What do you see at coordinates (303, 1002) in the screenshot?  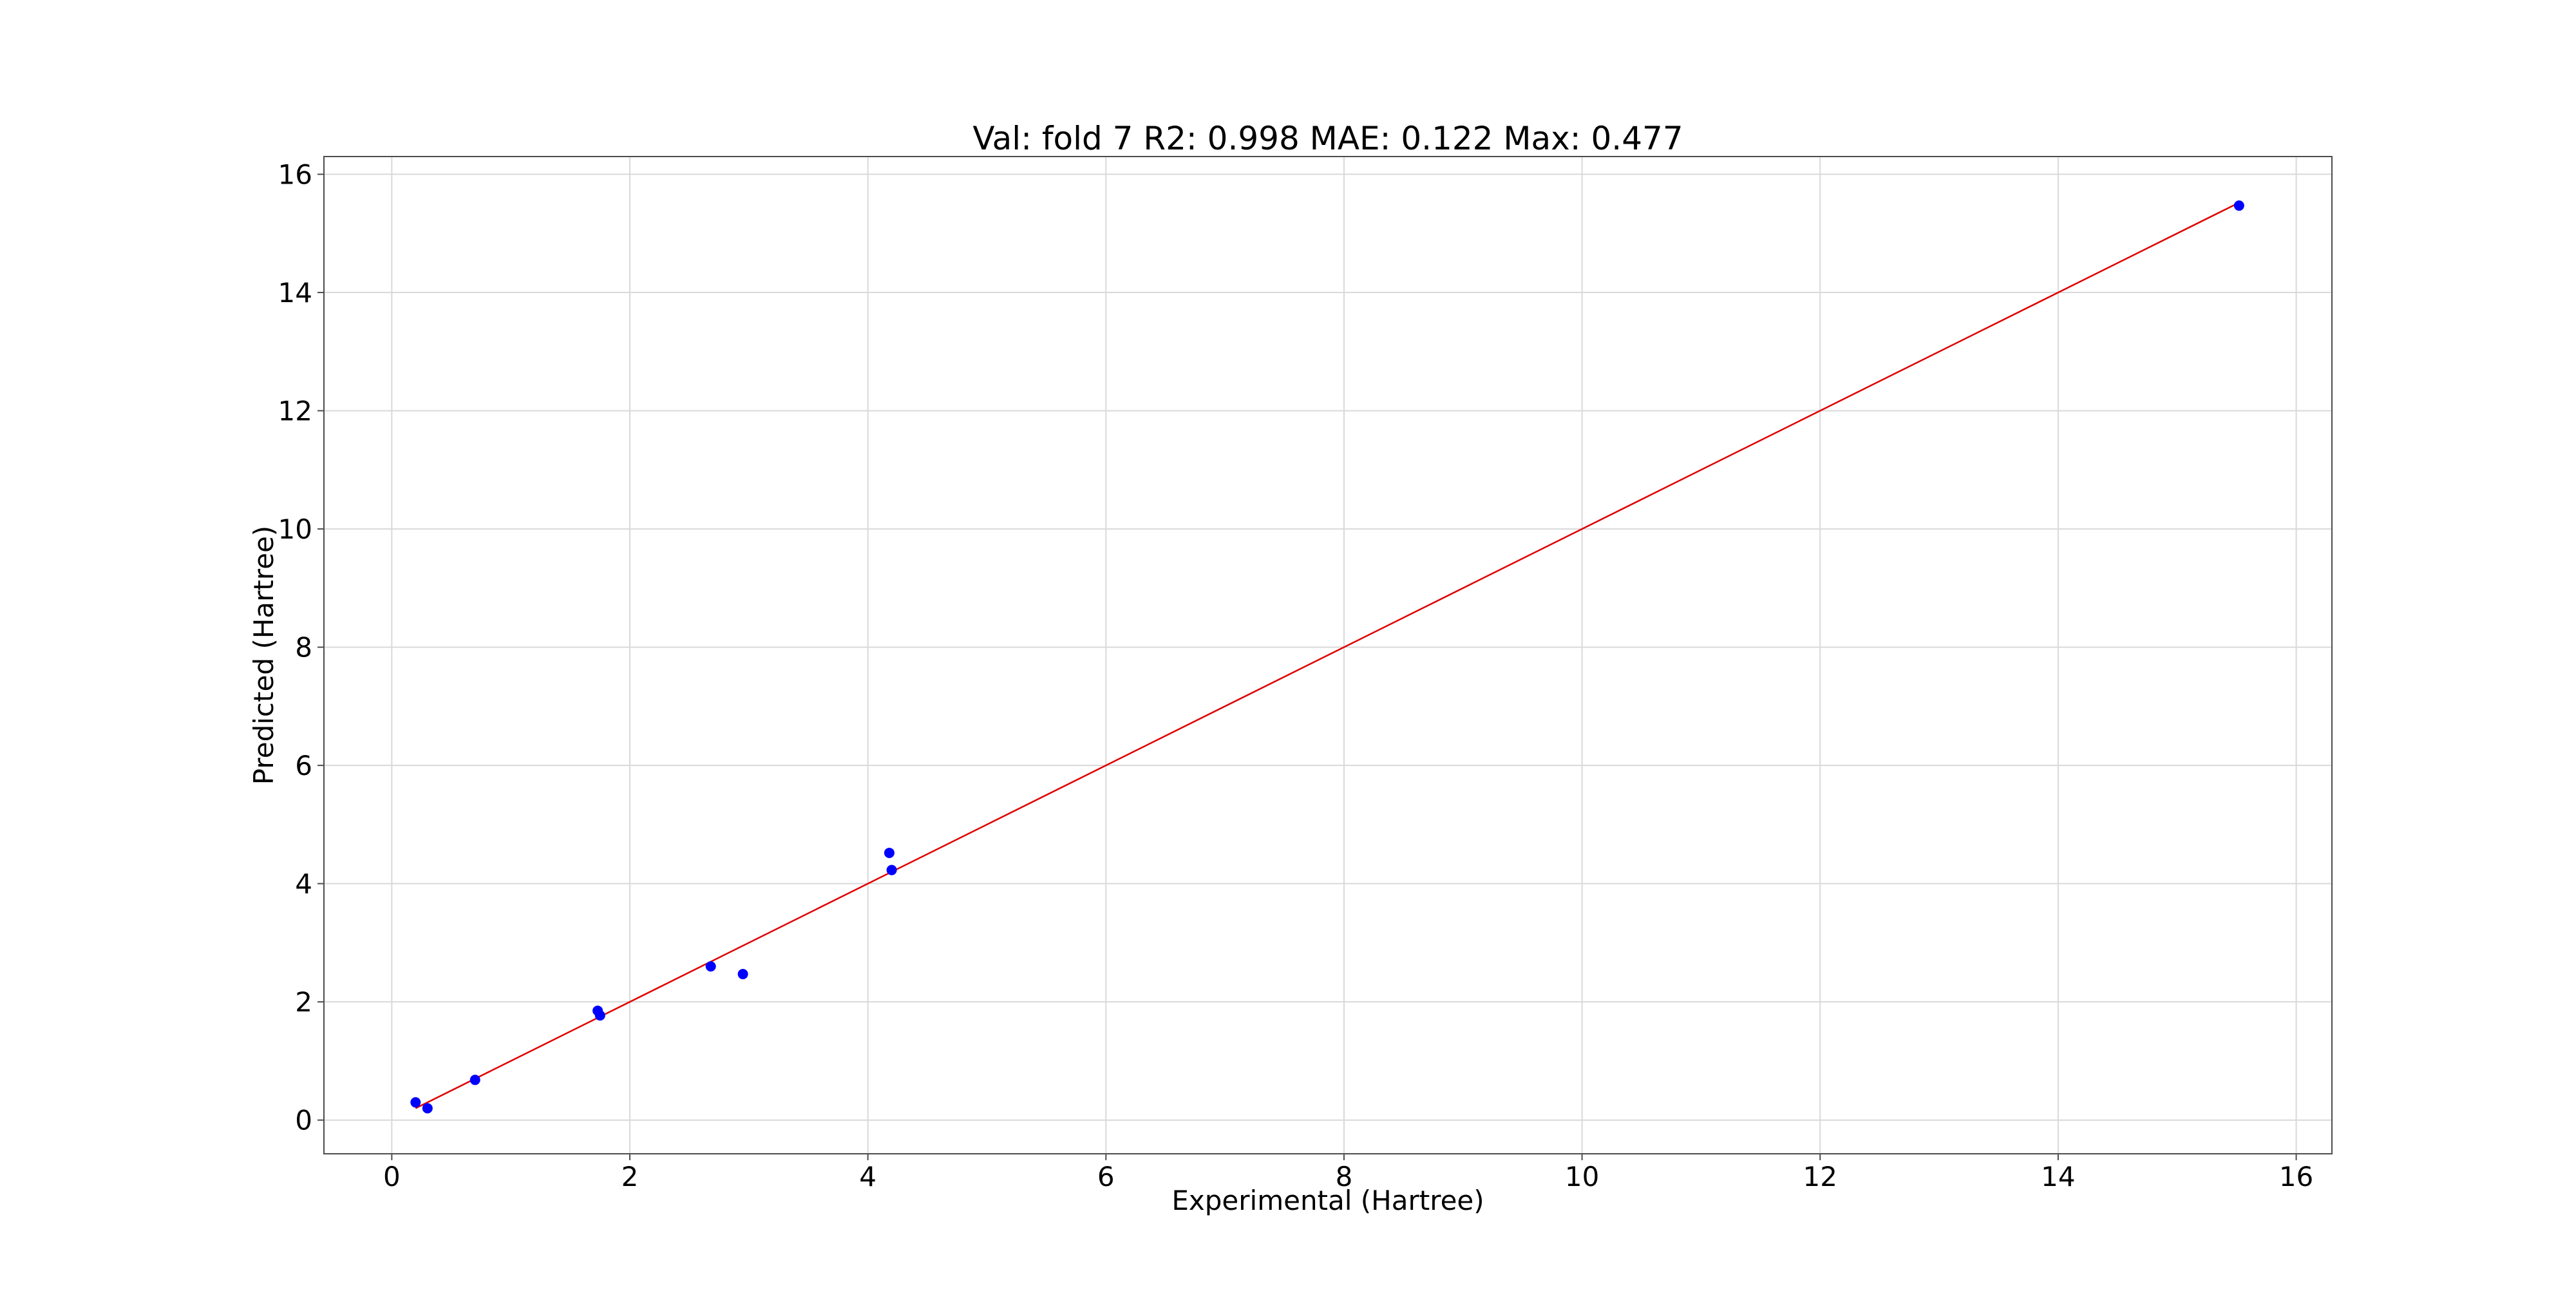 I see `y-tick-label: 2` at bounding box center [303, 1002].